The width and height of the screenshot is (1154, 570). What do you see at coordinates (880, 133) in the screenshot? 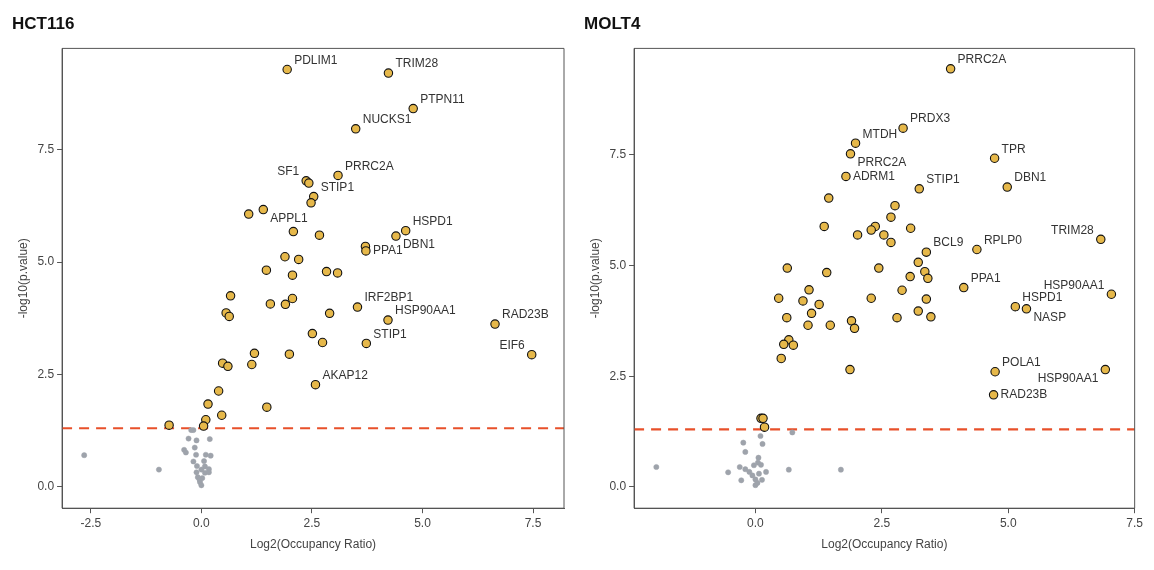
I see `annotation: MTDH` at bounding box center [880, 133].